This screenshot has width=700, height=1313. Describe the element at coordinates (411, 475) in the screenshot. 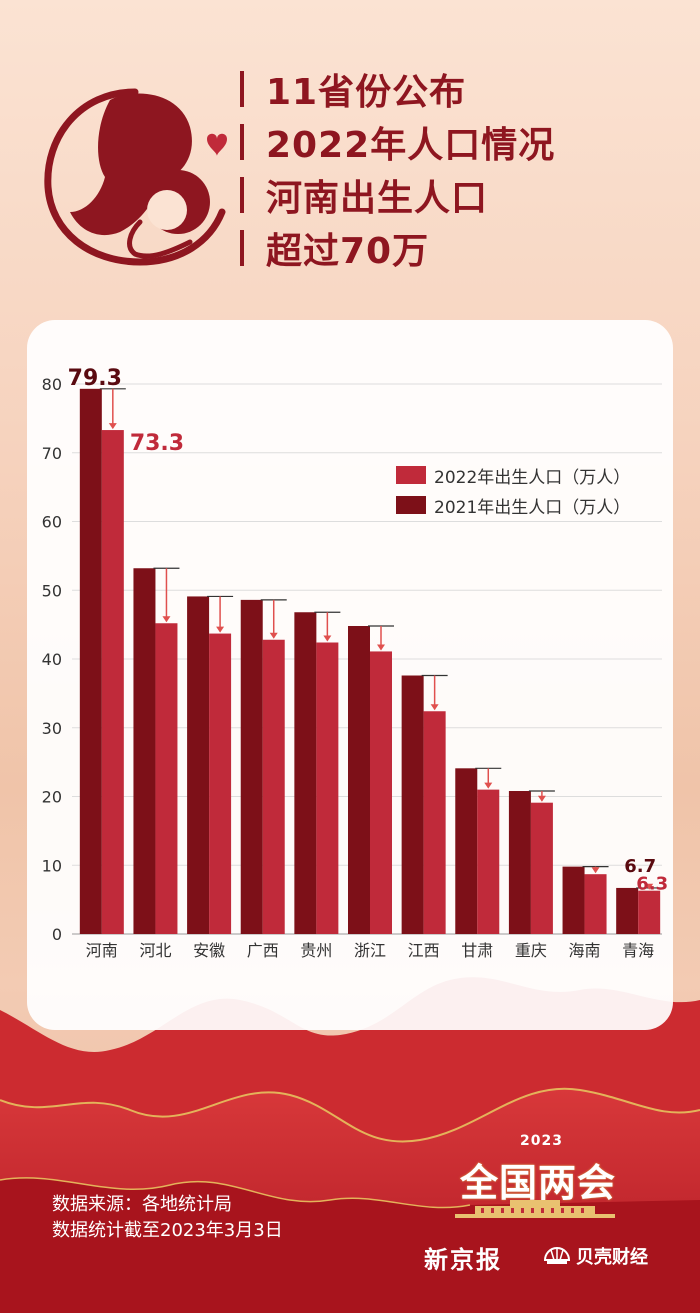

I see `legend-swatch-2022` at that location.